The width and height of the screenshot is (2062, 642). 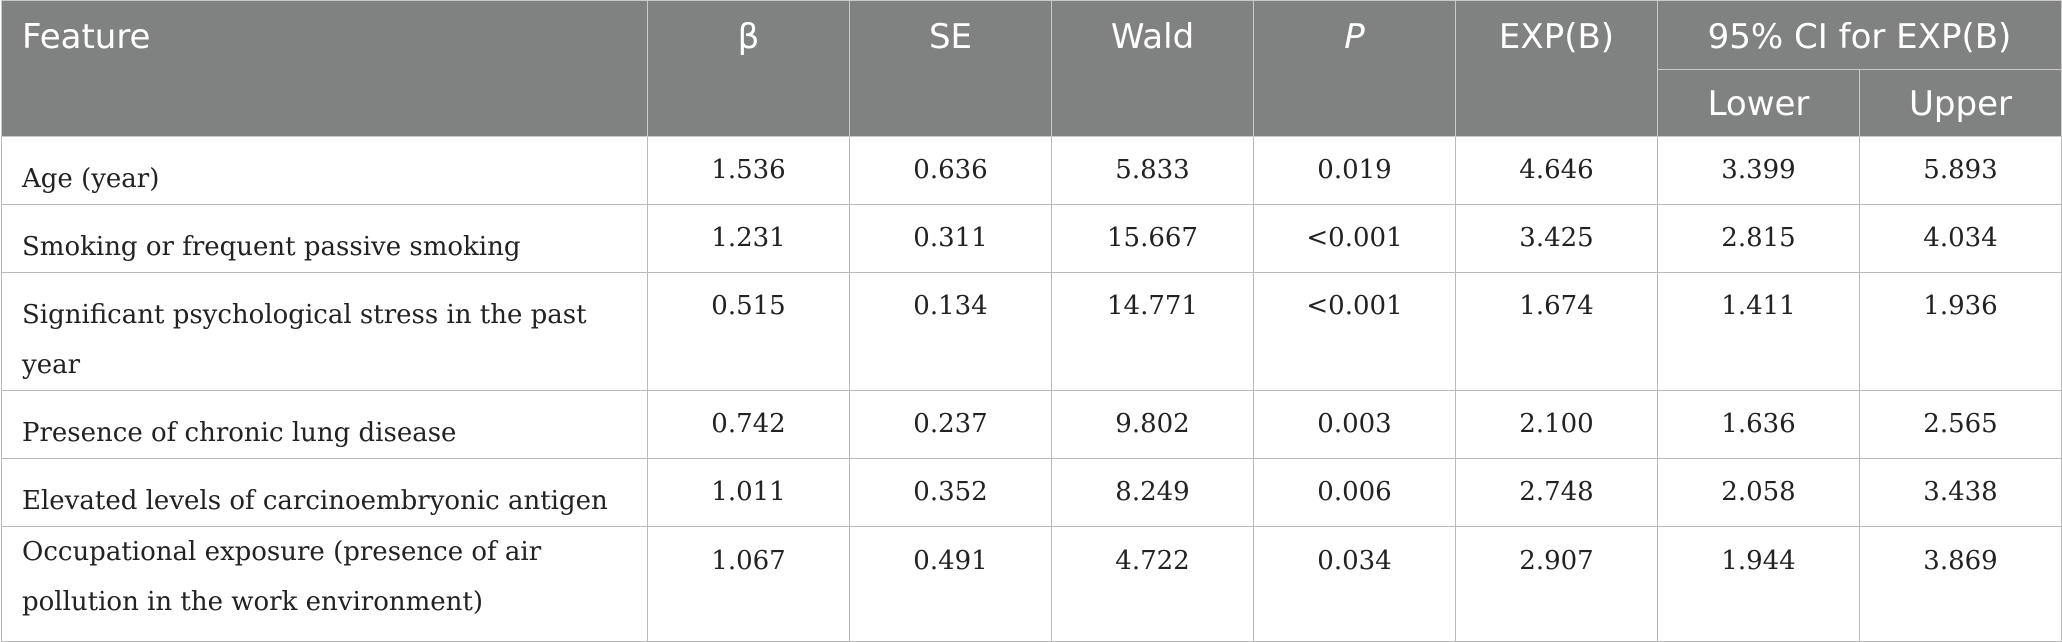 I want to click on cell-wald: 14.771, so click(x=1152, y=331).